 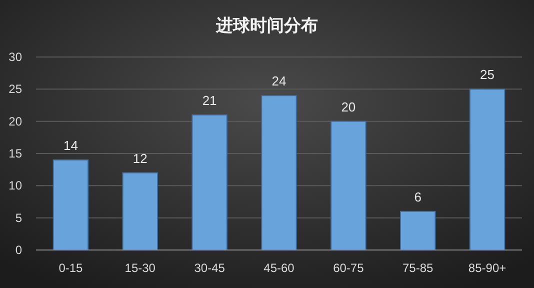 I want to click on data-label: 6, so click(x=418, y=196).